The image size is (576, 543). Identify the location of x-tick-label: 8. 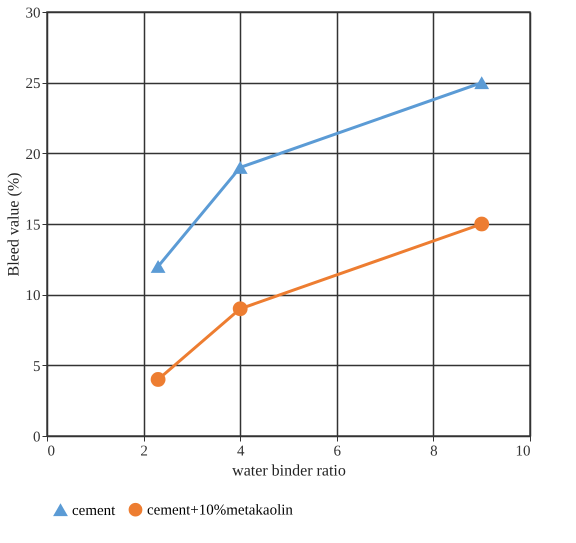
(434, 452).